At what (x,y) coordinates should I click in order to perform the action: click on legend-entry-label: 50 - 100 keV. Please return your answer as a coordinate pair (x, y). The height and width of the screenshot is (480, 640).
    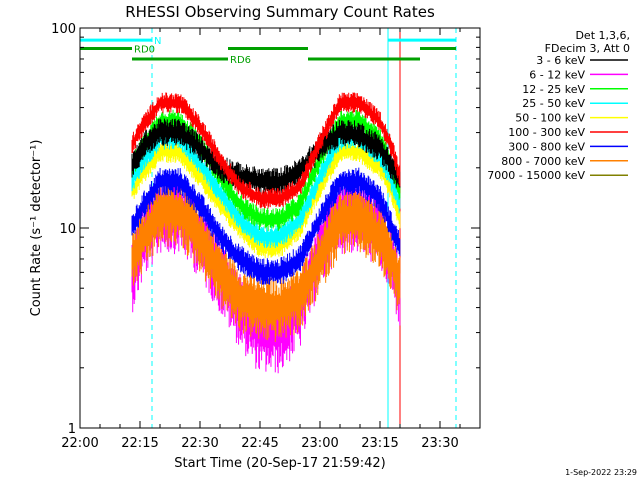
    Looking at the image, I should click on (550, 118).